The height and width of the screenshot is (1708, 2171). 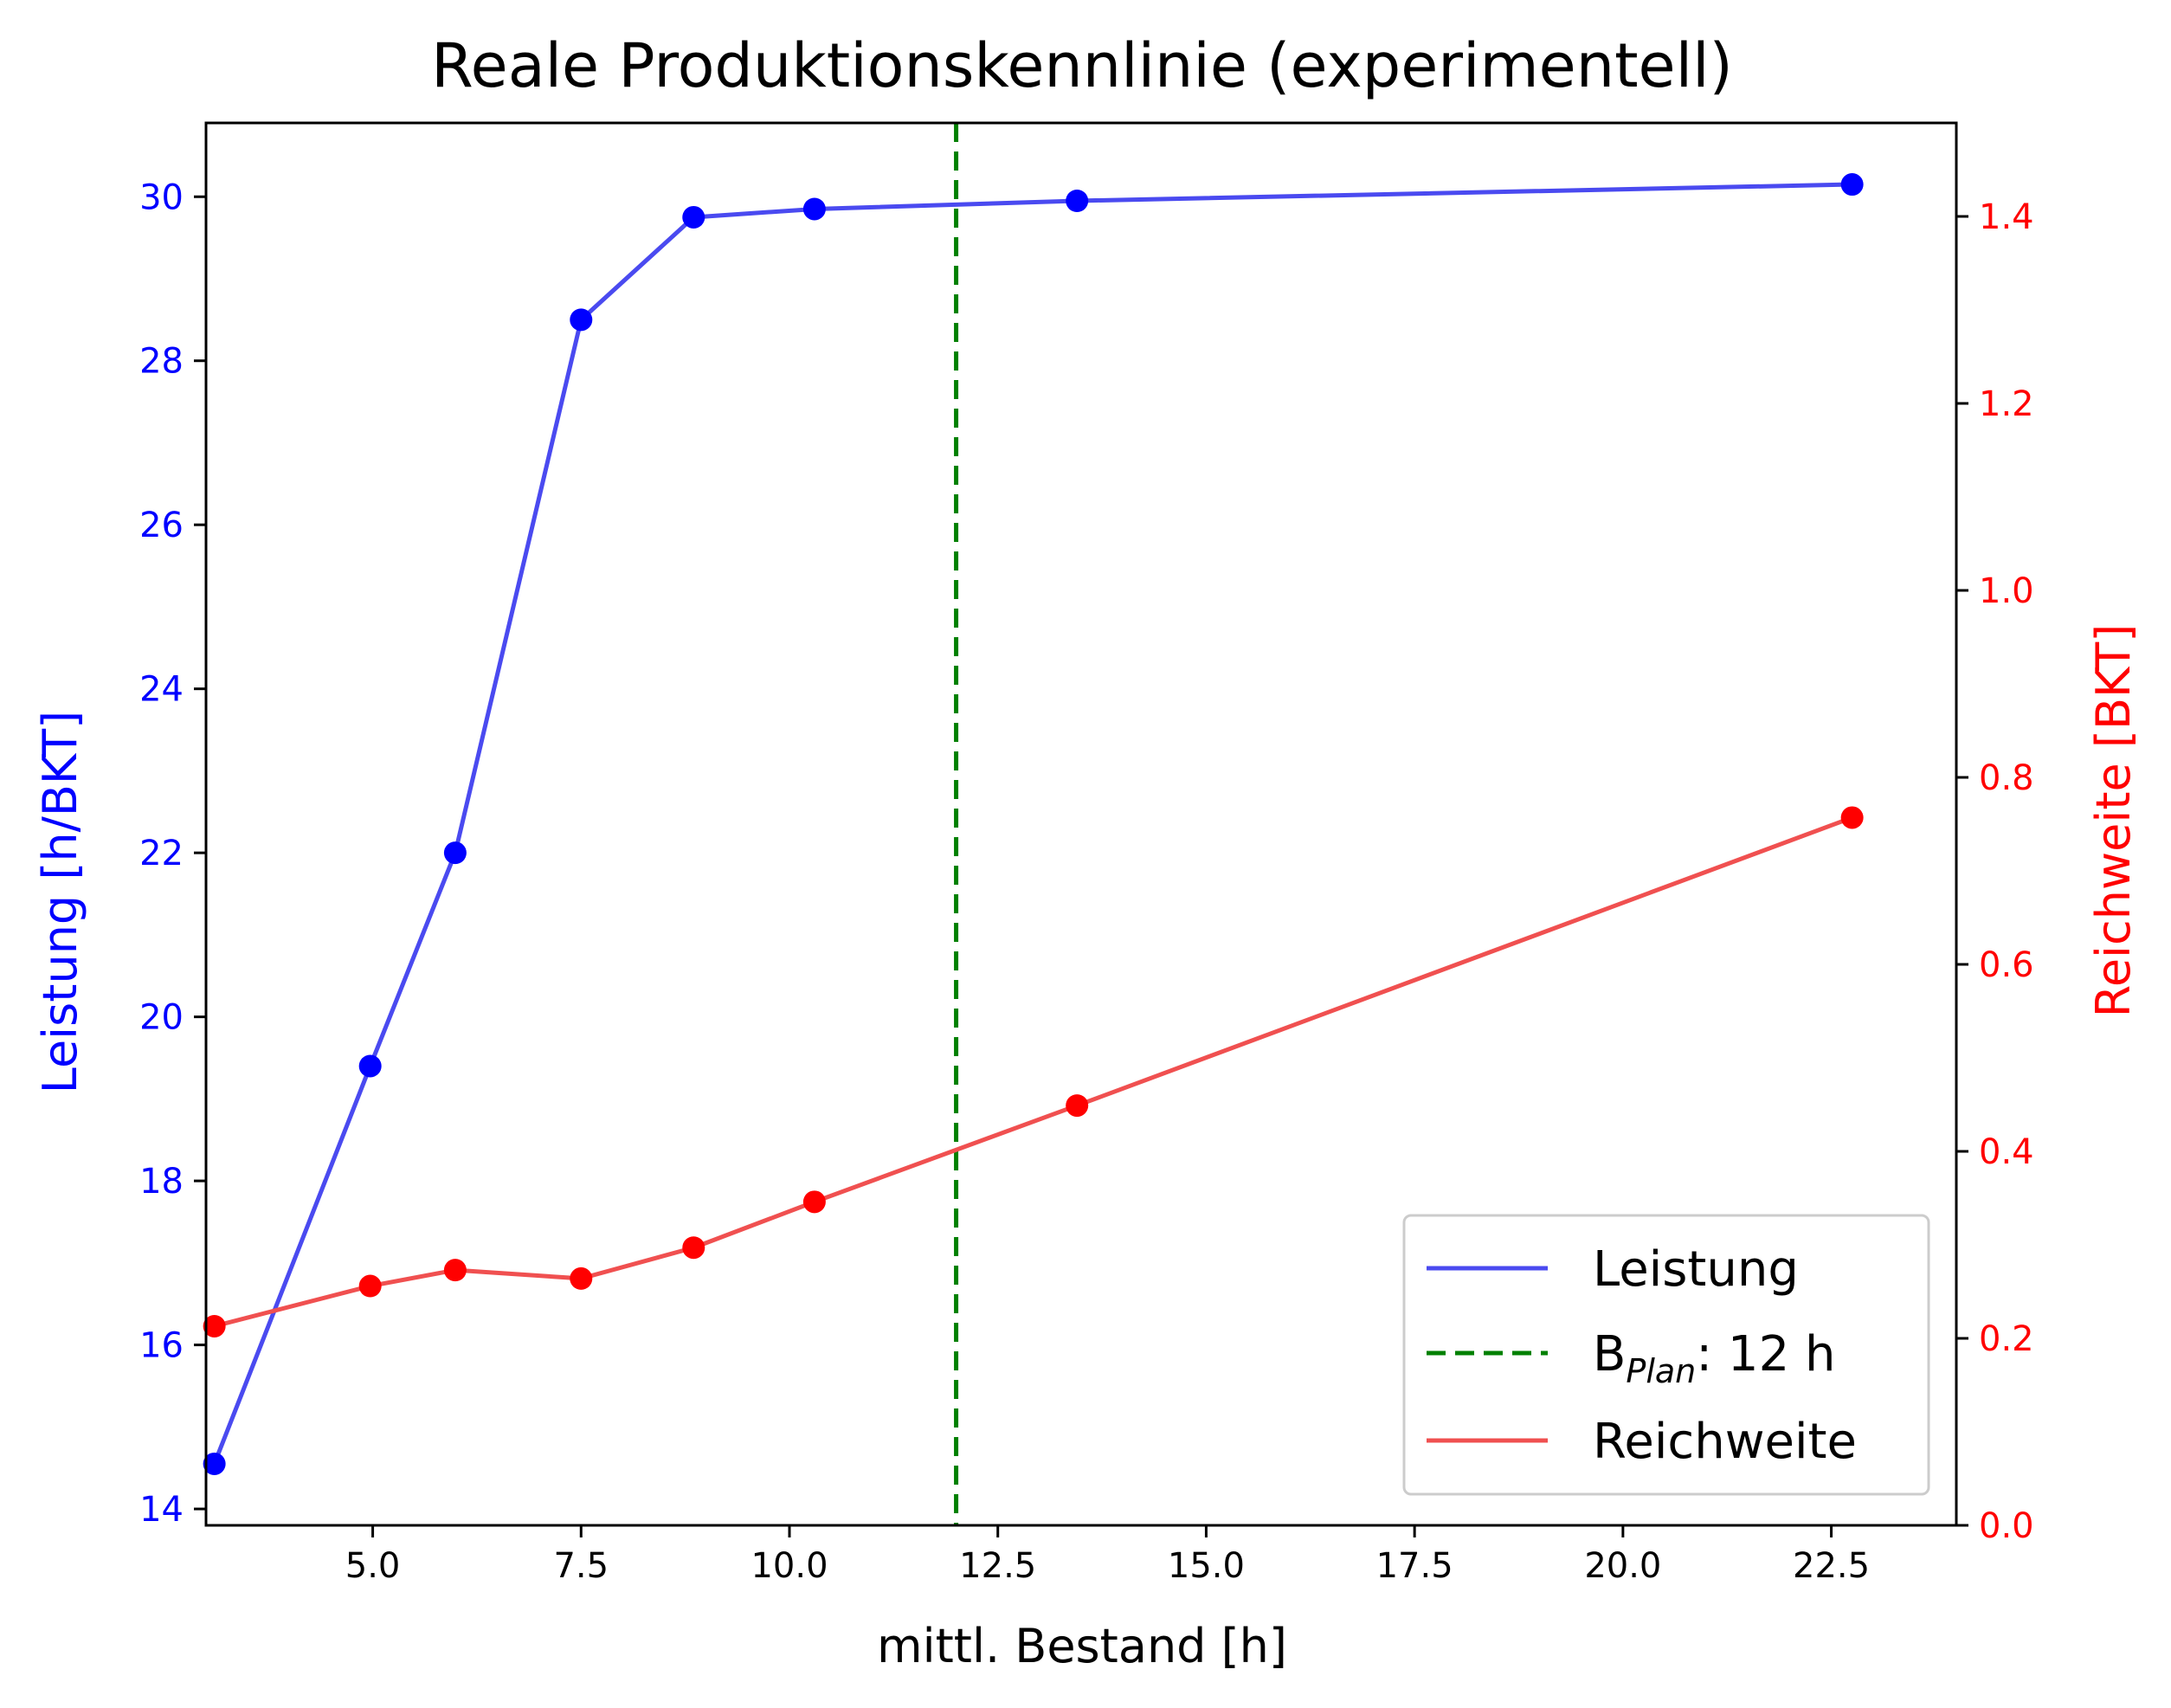 I want to click on legend-planned-stock-main: B, so click(x=1609, y=1355).